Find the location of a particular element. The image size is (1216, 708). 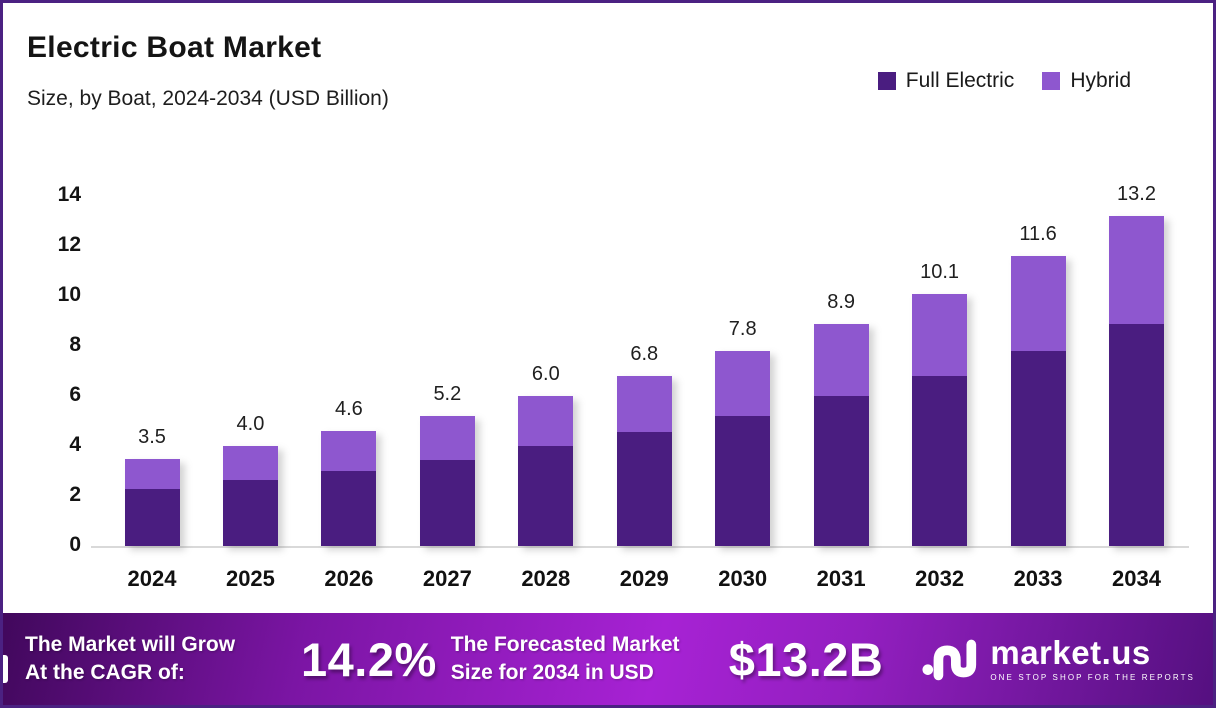

bar-2030 is located at coordinates (743, 448).